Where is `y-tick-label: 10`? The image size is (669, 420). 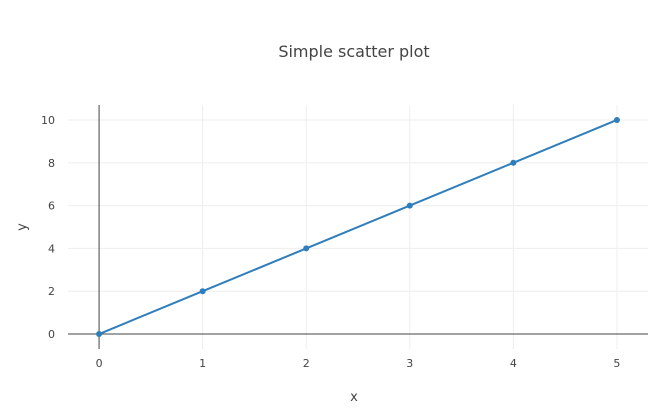 y-tick-label: 10 is located at coordinates (48, 120).